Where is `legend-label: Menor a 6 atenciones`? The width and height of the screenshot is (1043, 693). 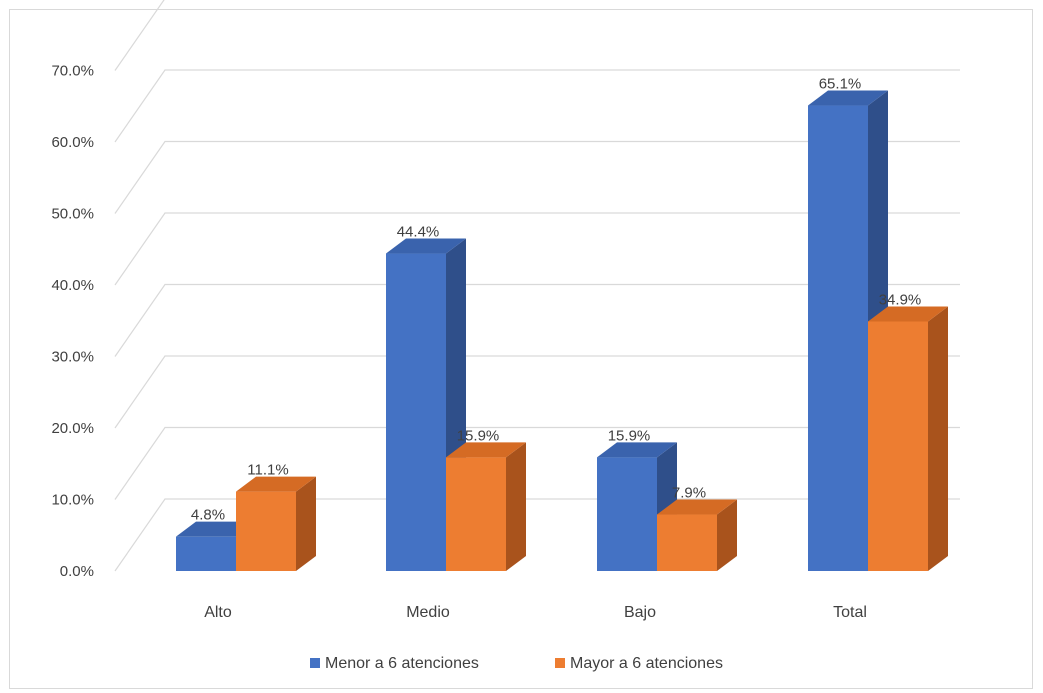 legend-label: Menor a 6 atenciones is located at coordinates (402, 663).